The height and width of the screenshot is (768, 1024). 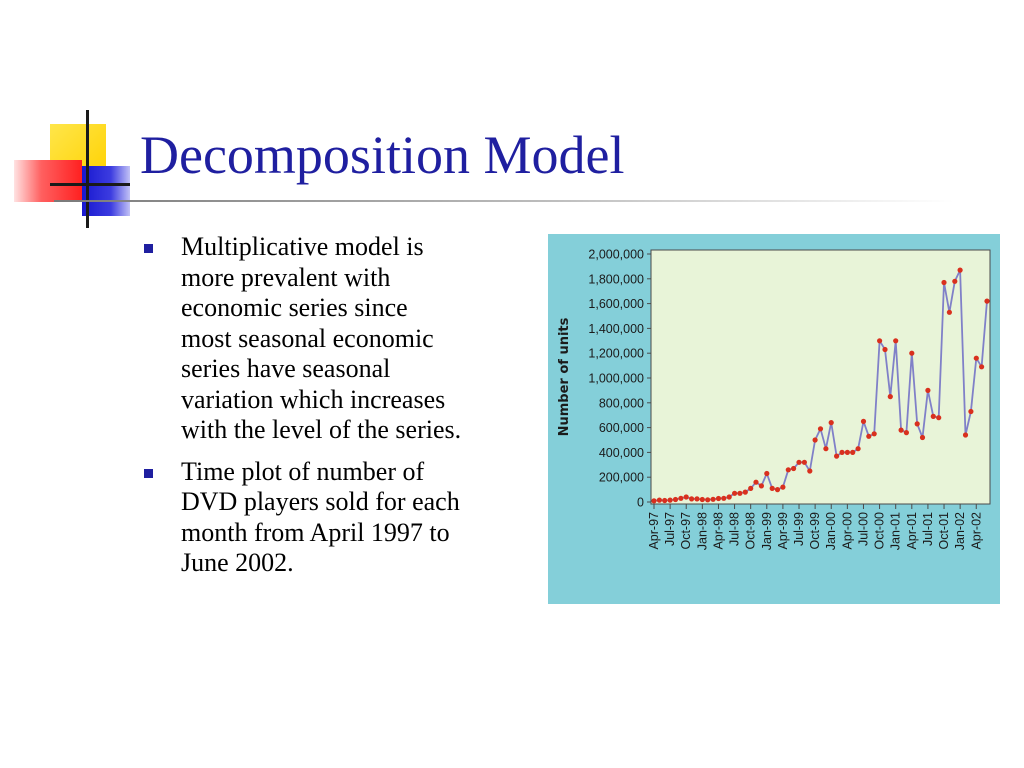 What do you see at coordinates (382, 155) in the screenshot?
I see `slide-title: Decomposition Model` at bounding box center [382, 155].